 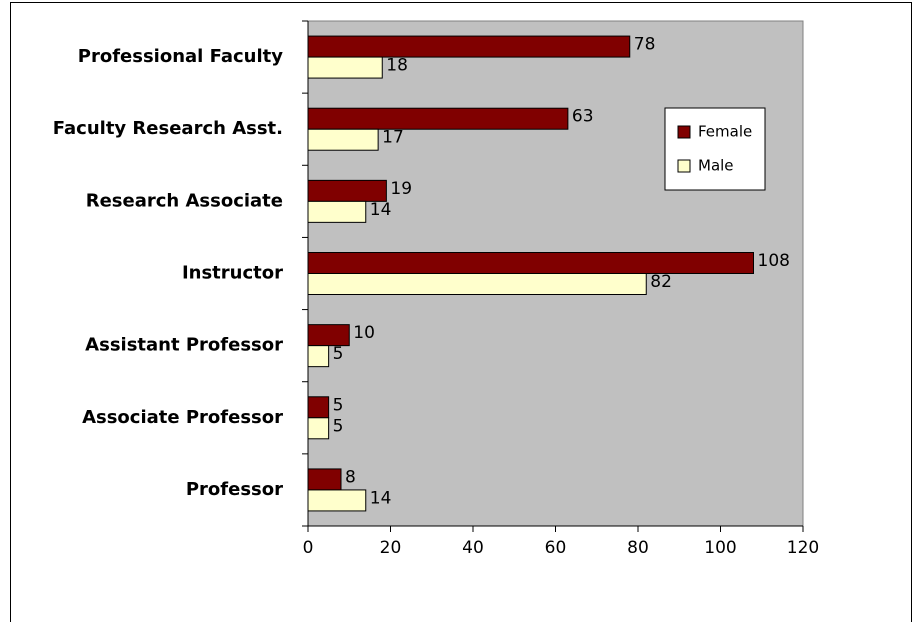 What do you see at coordinates (397, 66) in the screenshot?
I see `data-label: 18` at bounding box center [397, 66].